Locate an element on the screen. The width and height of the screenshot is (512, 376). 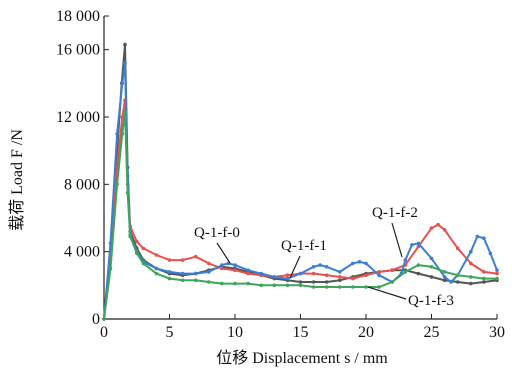
x-tick-label: 25 is located at coordinates (432, 332).